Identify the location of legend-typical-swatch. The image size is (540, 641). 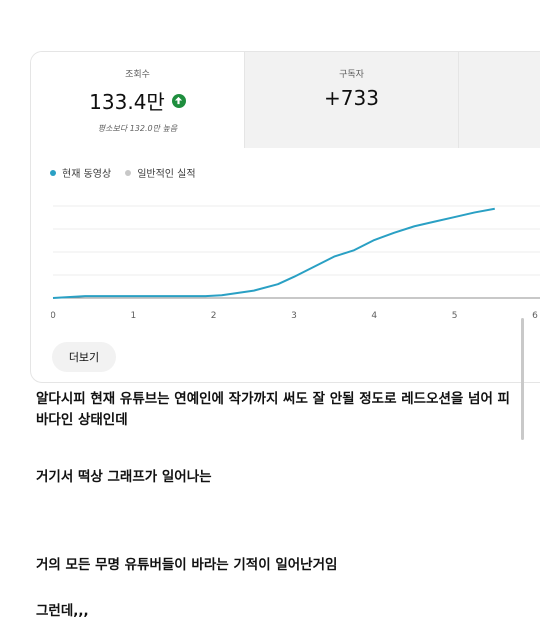
(128, 172).